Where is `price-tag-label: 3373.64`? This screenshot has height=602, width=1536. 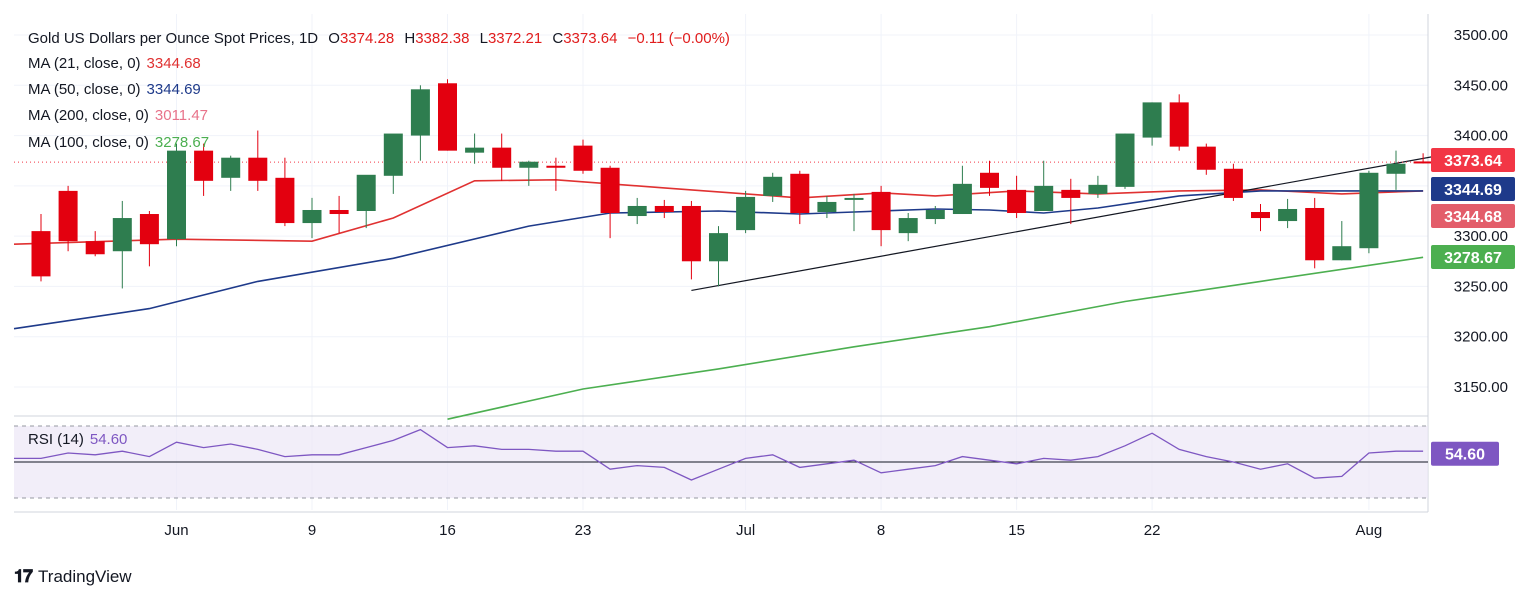
price-tag-label: 3373.64 is located at coordinates (1473, 161).